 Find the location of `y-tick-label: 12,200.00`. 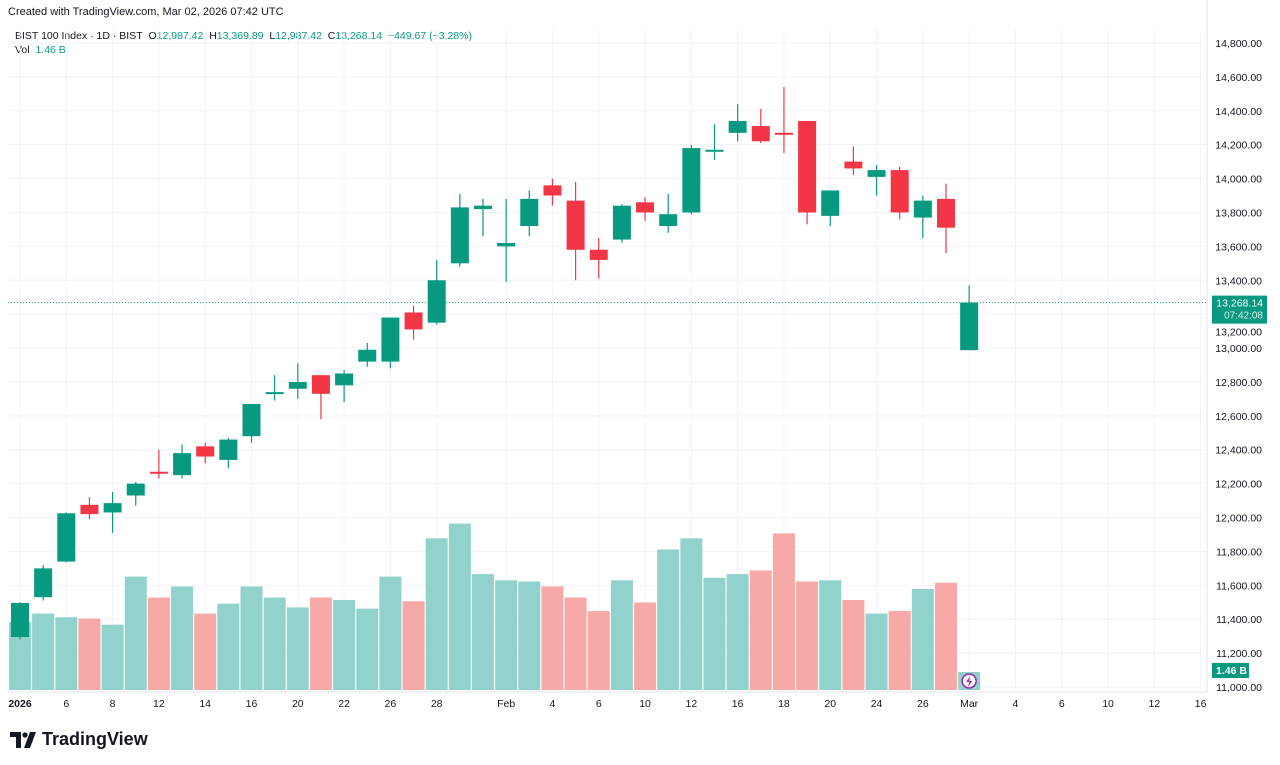

y-tick-label: 12,200.00 is located at coordinates (1238, 485).